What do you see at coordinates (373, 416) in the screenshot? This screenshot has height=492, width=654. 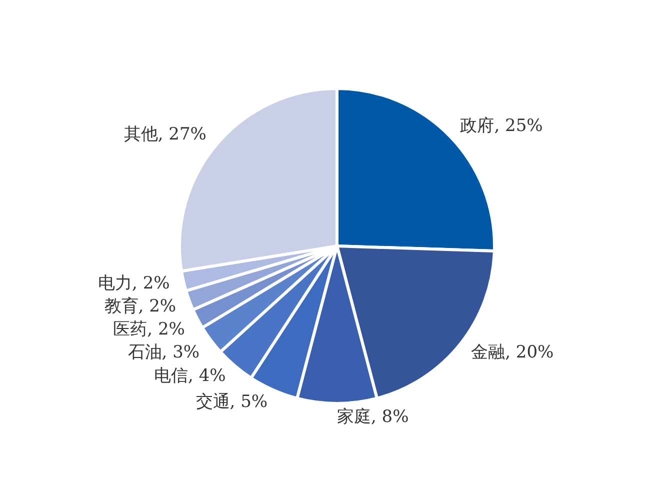 I see `slice-label: 家庭, 8%` at bounding box center [373, 416].